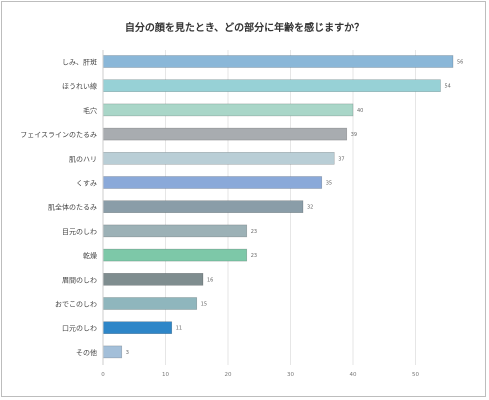 This screenshot has height=400, width=489. What do you see at coordinates (127, 353) in the screenshot?
I see `data-label: 3` at bounding box center [127, 353].